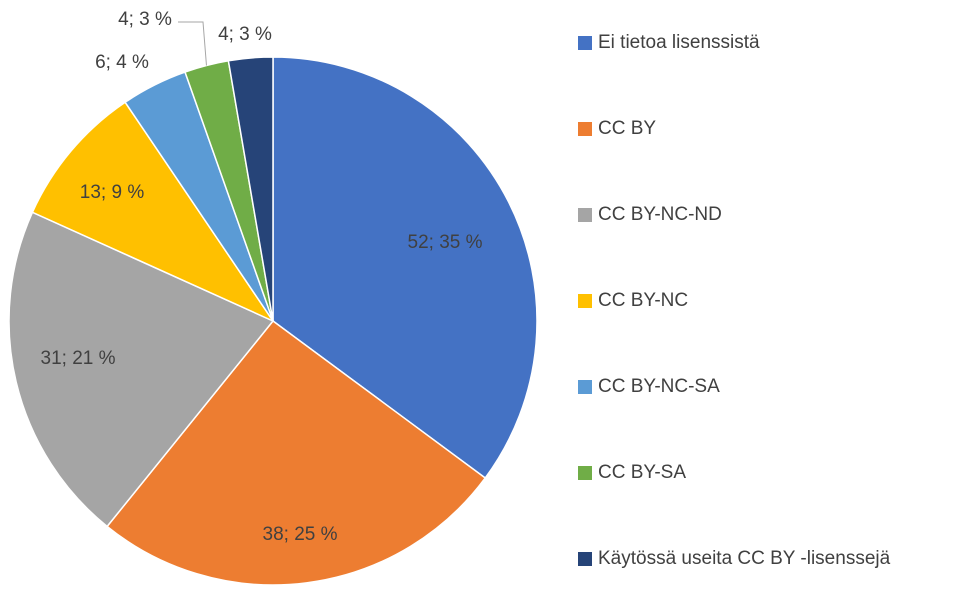 This screenshot has height=613, width=977. I want to click on leader-line, so click(192, 43).